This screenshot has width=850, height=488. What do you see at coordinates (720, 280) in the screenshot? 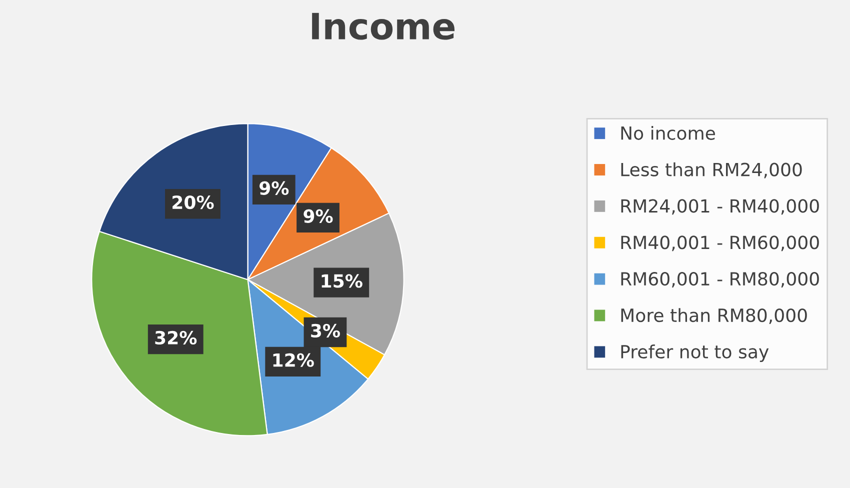
I see `legend-label: RM60,001 - RM80,000` at bounding box center [720, 280].